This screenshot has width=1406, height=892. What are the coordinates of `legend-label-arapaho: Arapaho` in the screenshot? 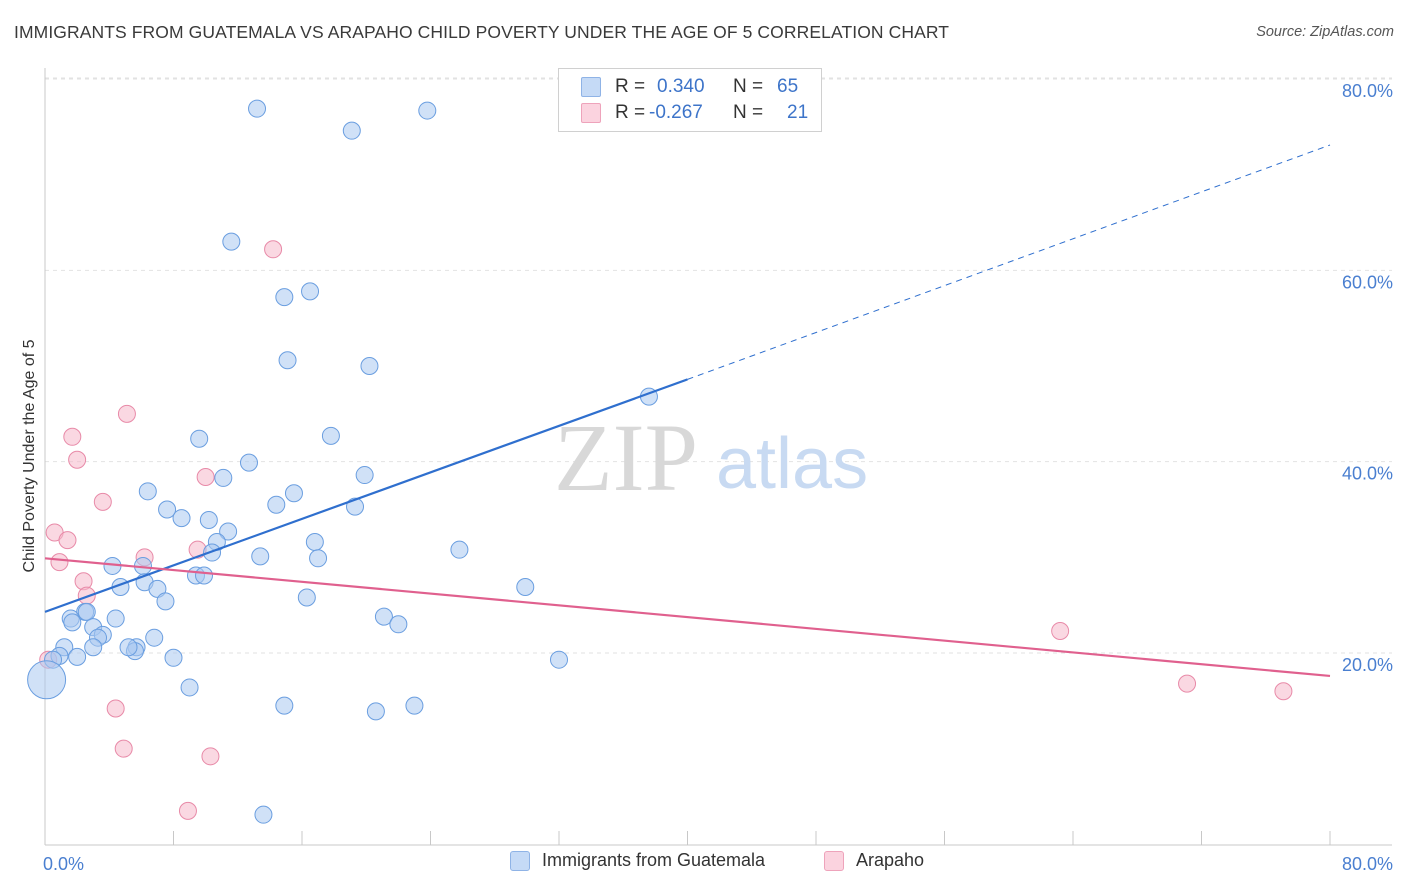 It's located at (890, 860).